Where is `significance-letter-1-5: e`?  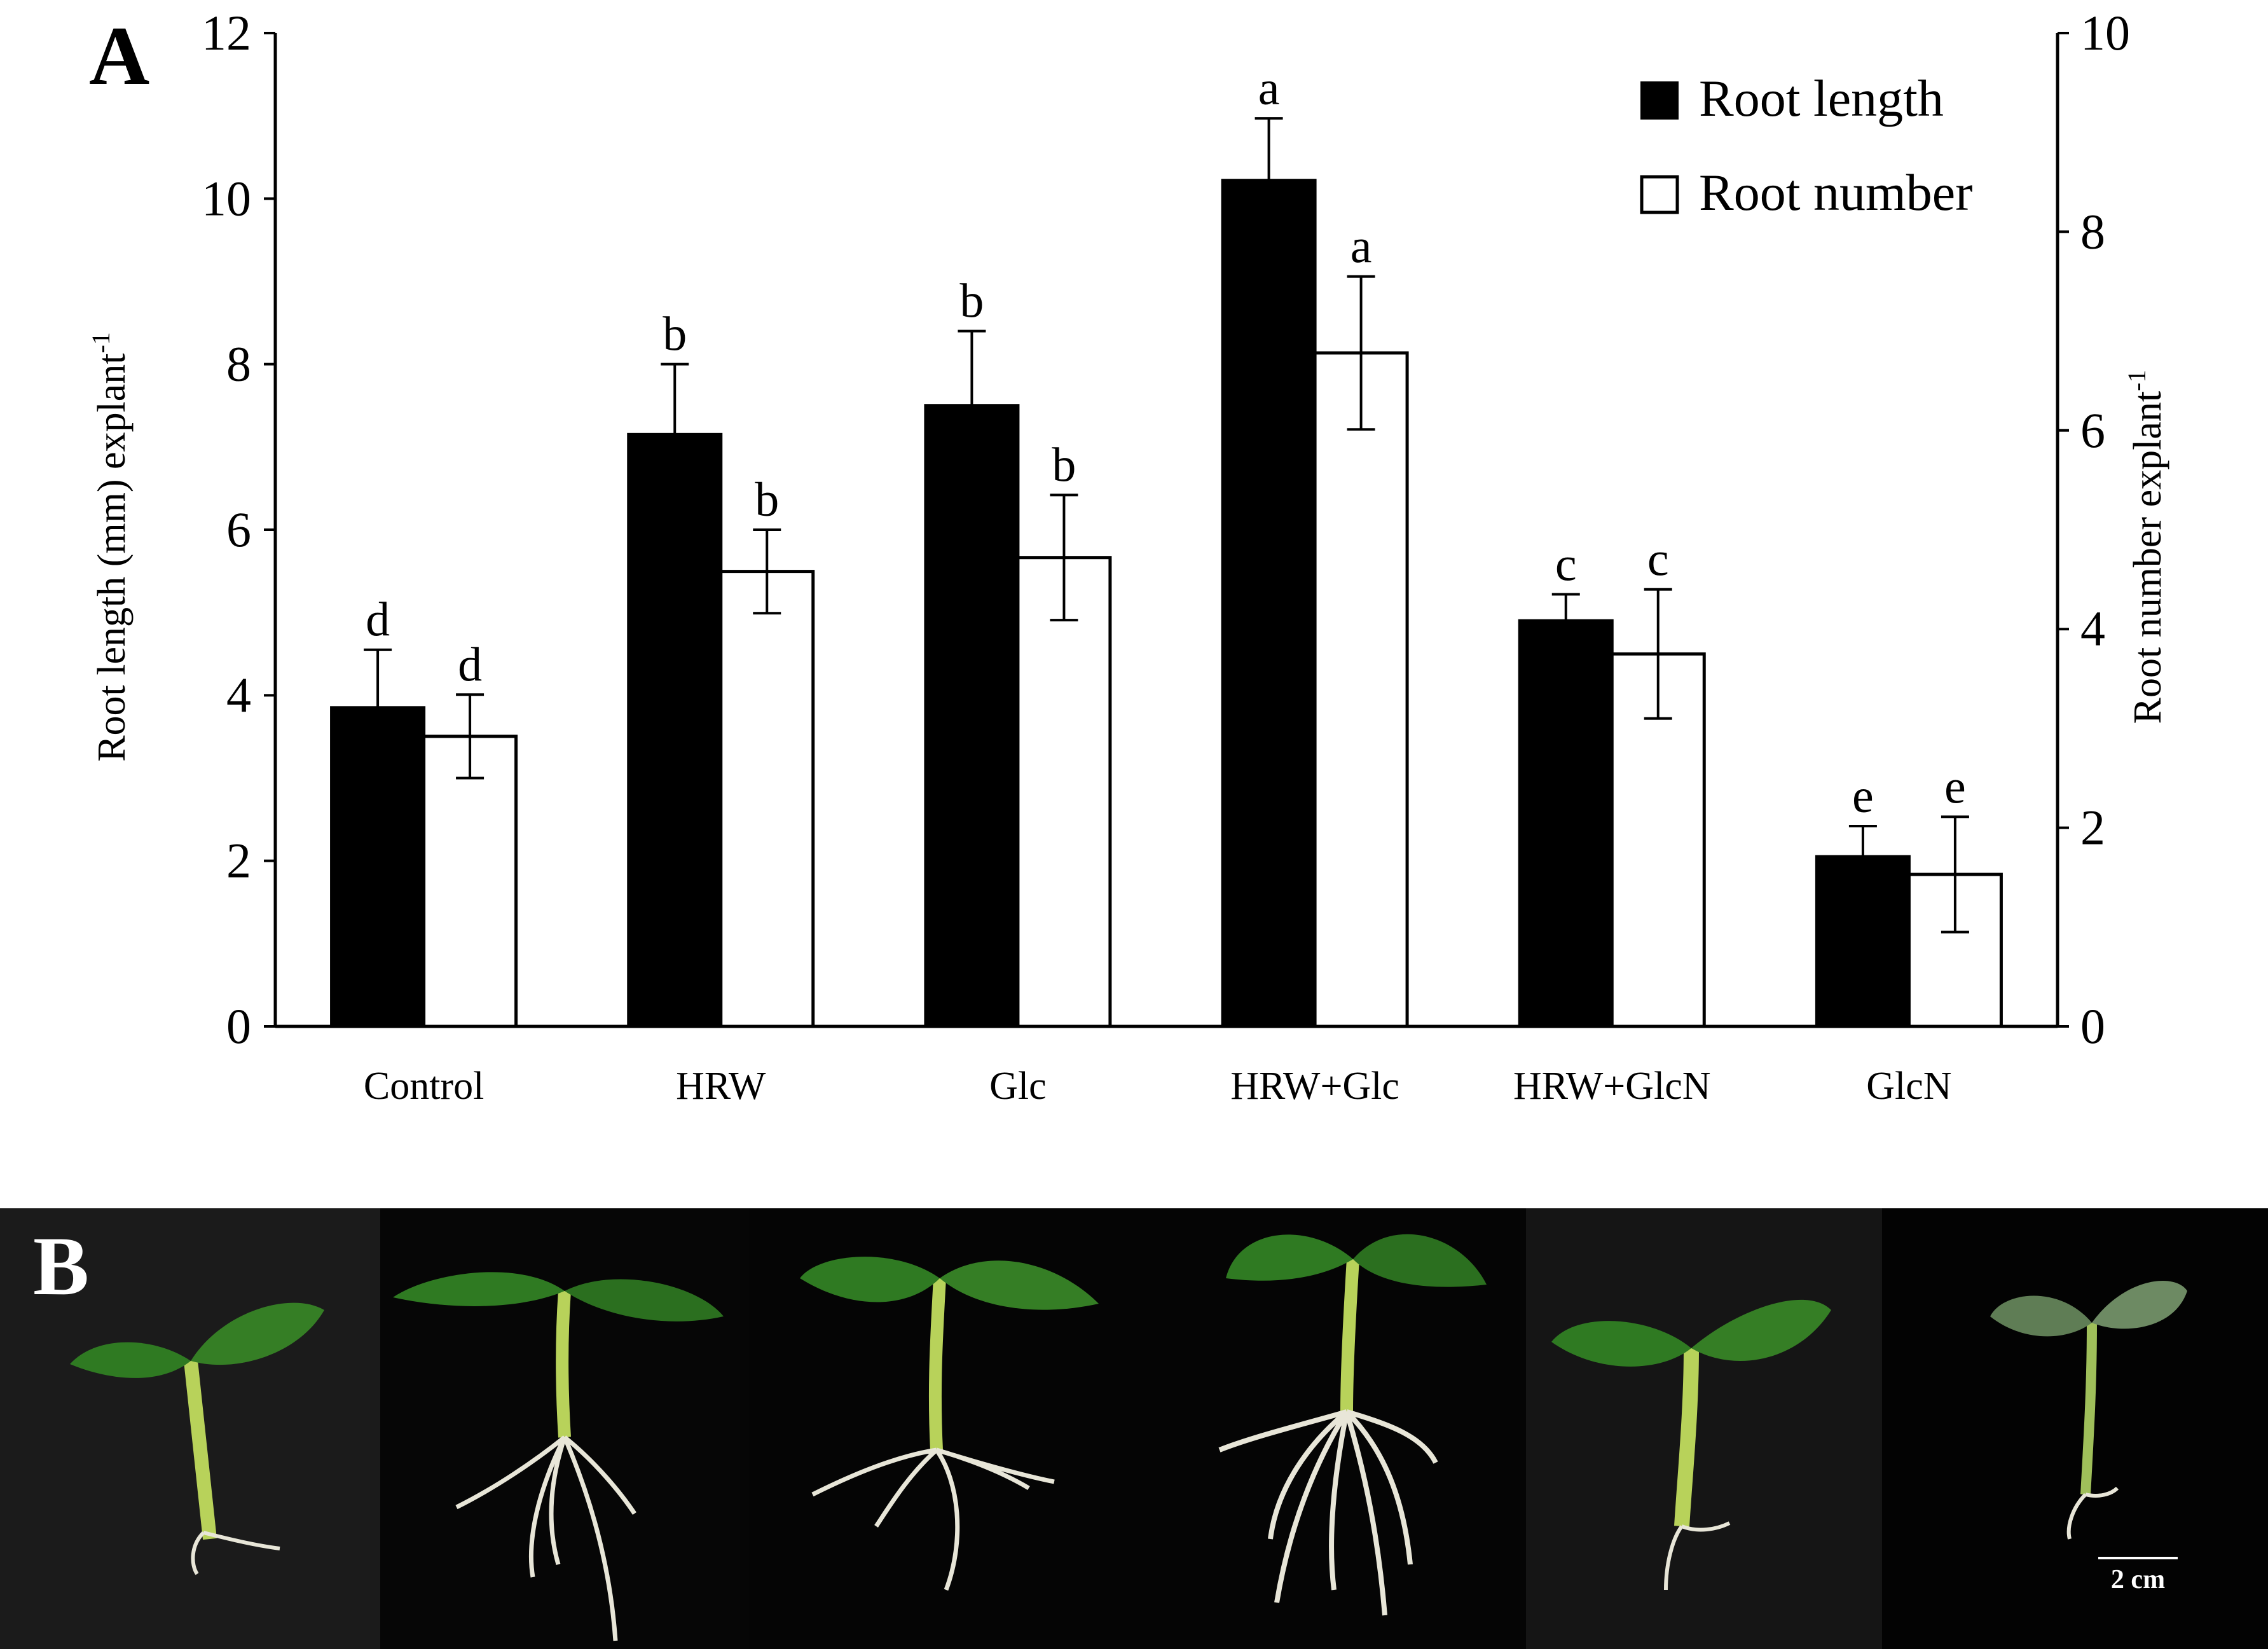 significance-letter-1-5: e is located at coordinates (1955, 786).